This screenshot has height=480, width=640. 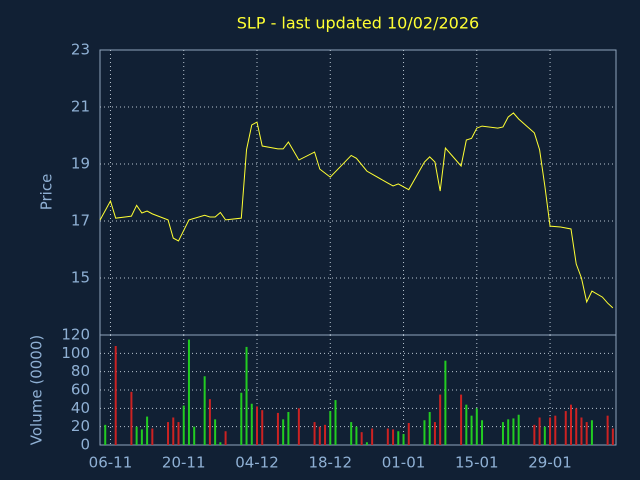 What do you see at coordinates (80, 278) in the screenshot?
I see `y-tick-label: 15` at bounding box center [80, 278].